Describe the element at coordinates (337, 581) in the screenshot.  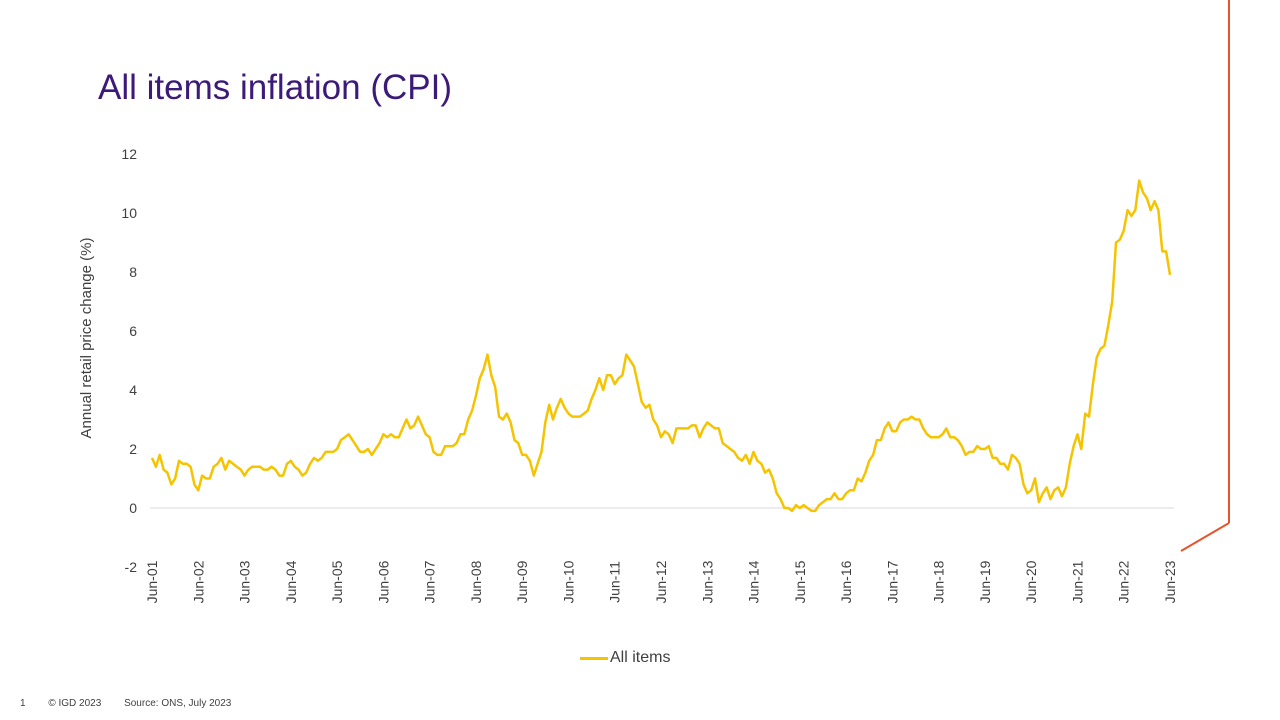
I see `x-tick-label: Jun-05` at that location.